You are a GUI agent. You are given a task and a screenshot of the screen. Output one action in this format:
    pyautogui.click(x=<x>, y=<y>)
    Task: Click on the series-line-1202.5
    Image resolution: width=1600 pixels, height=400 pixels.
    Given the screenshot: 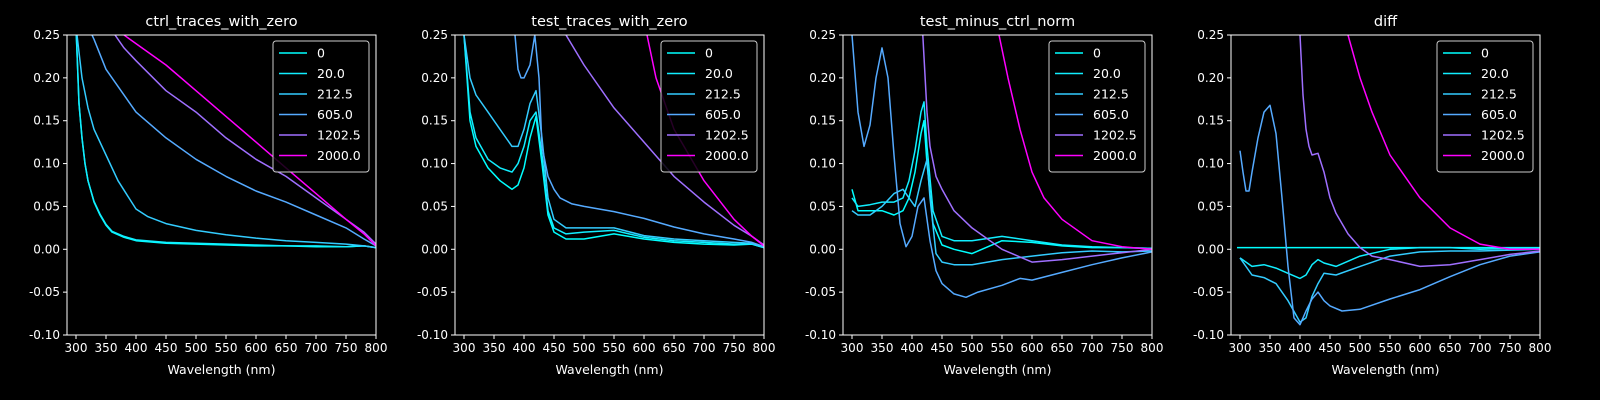 What is the action you would take?
    pyautogui.click(x=664, y=140)
    